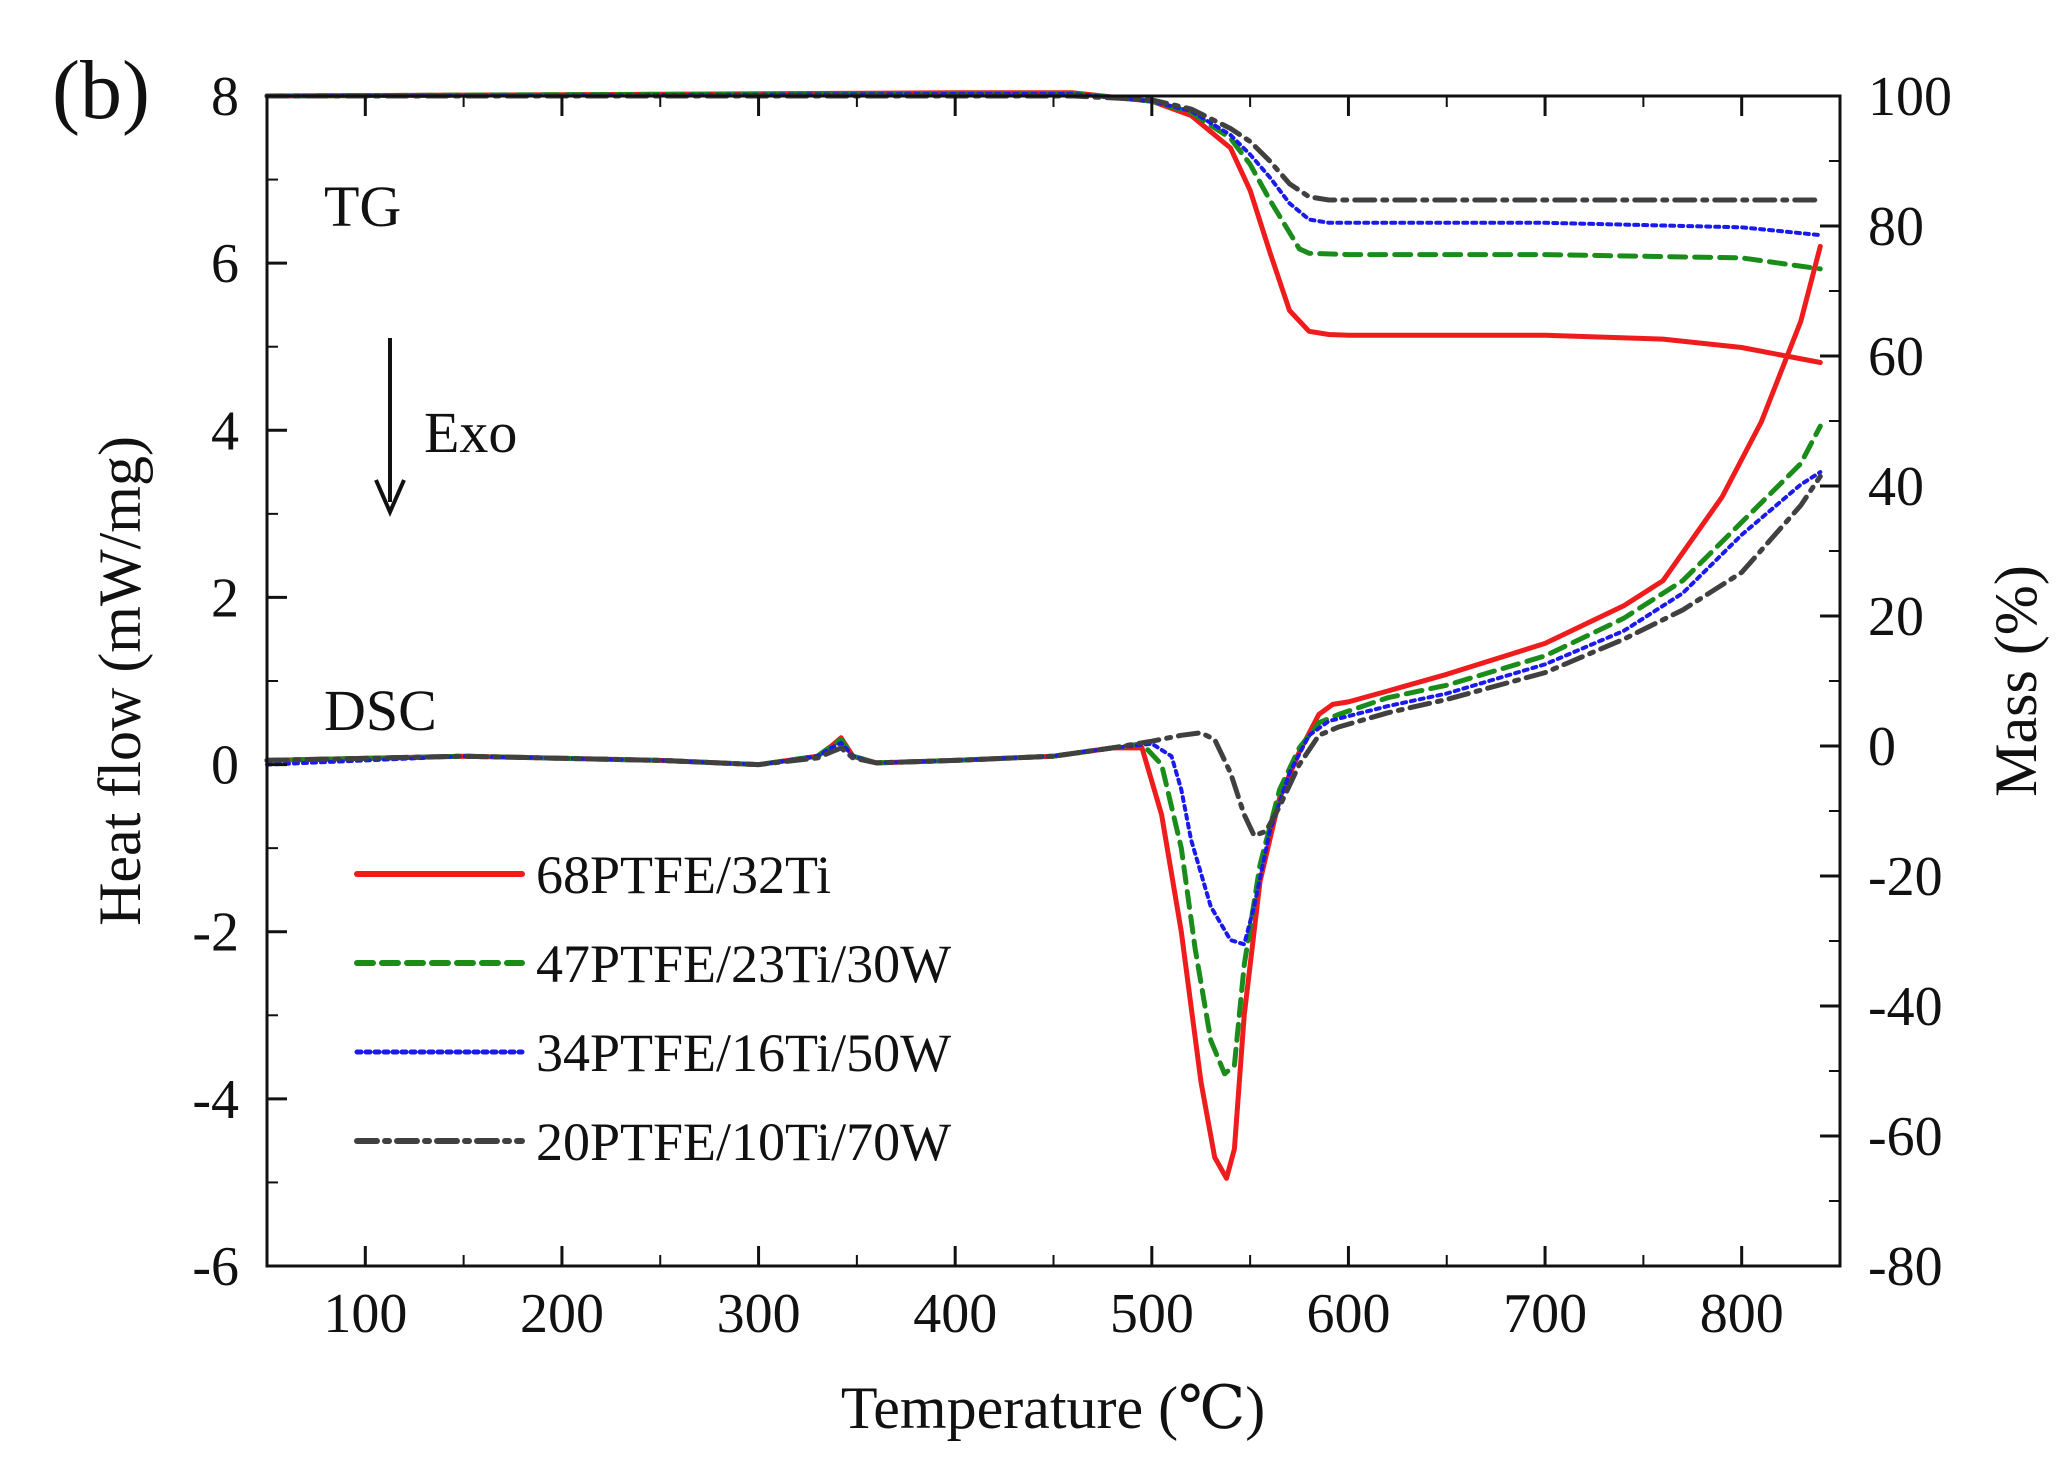 Image resolution: width=2068 pixels, height=1462 pixels. Describe the element at coordinates (1896, 227) in the screenshot. I see `y2-tick-label: 80` at that location.